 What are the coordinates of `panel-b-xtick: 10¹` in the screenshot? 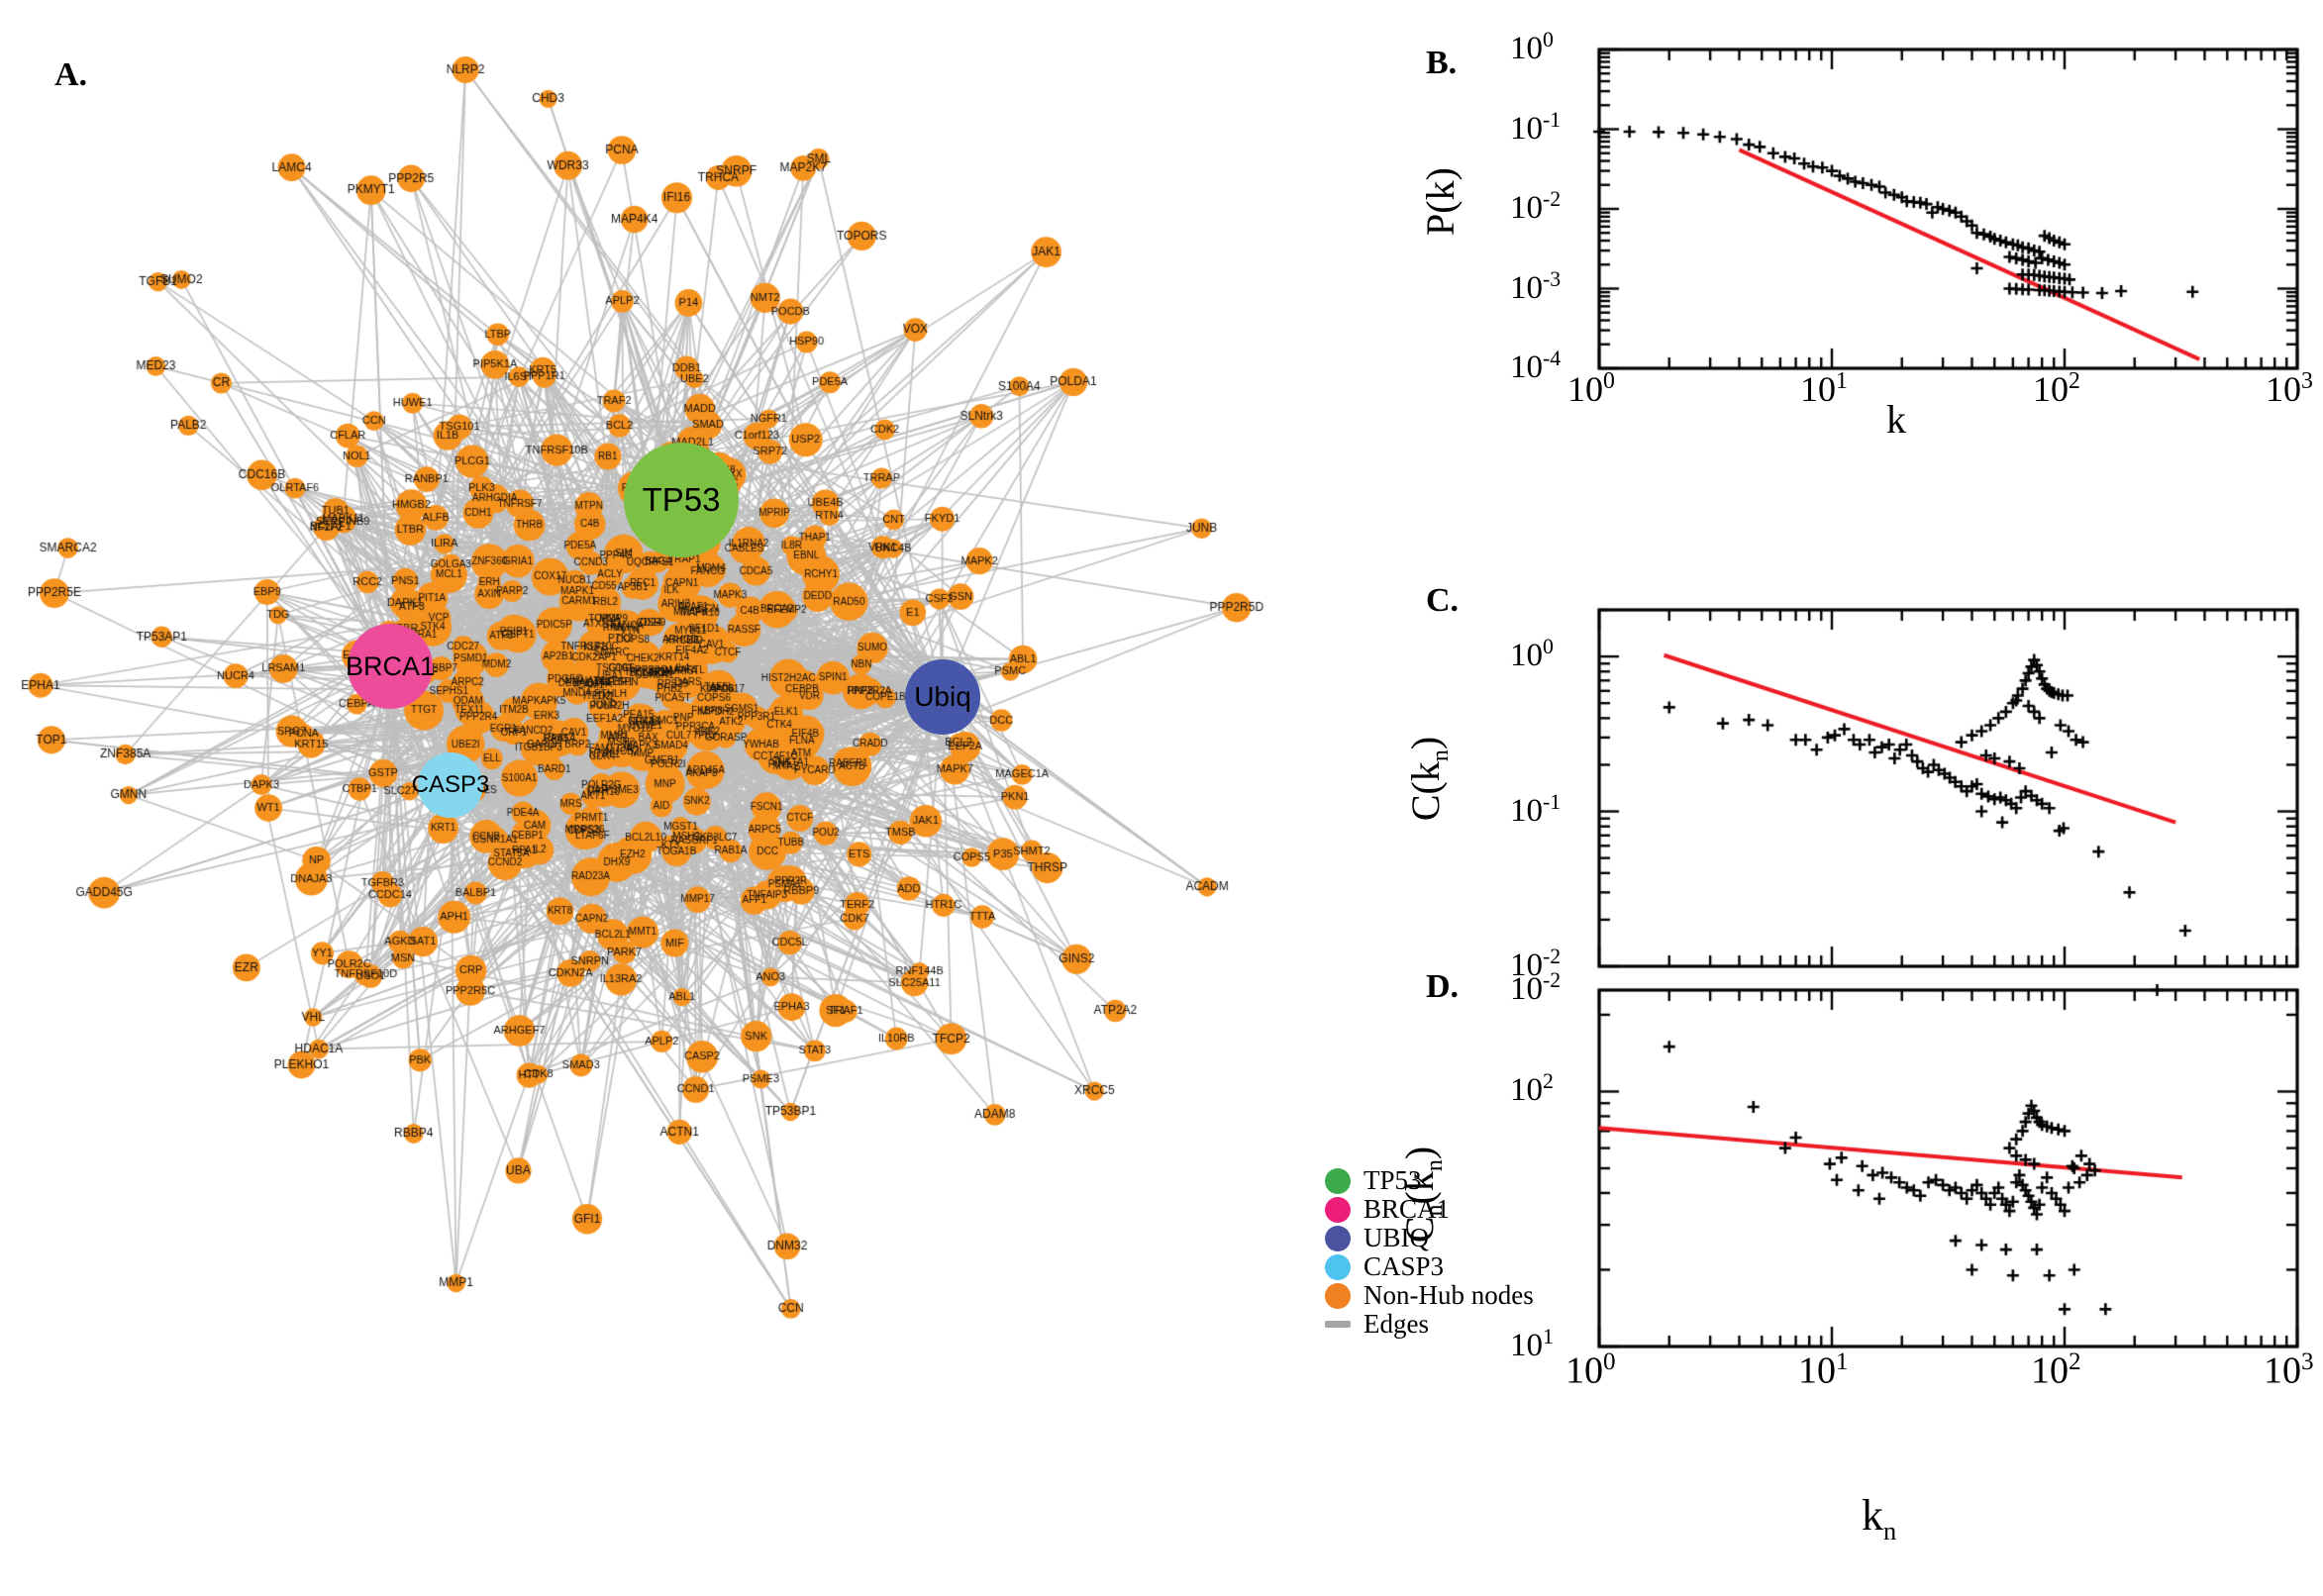 It's located at (1824, 388).